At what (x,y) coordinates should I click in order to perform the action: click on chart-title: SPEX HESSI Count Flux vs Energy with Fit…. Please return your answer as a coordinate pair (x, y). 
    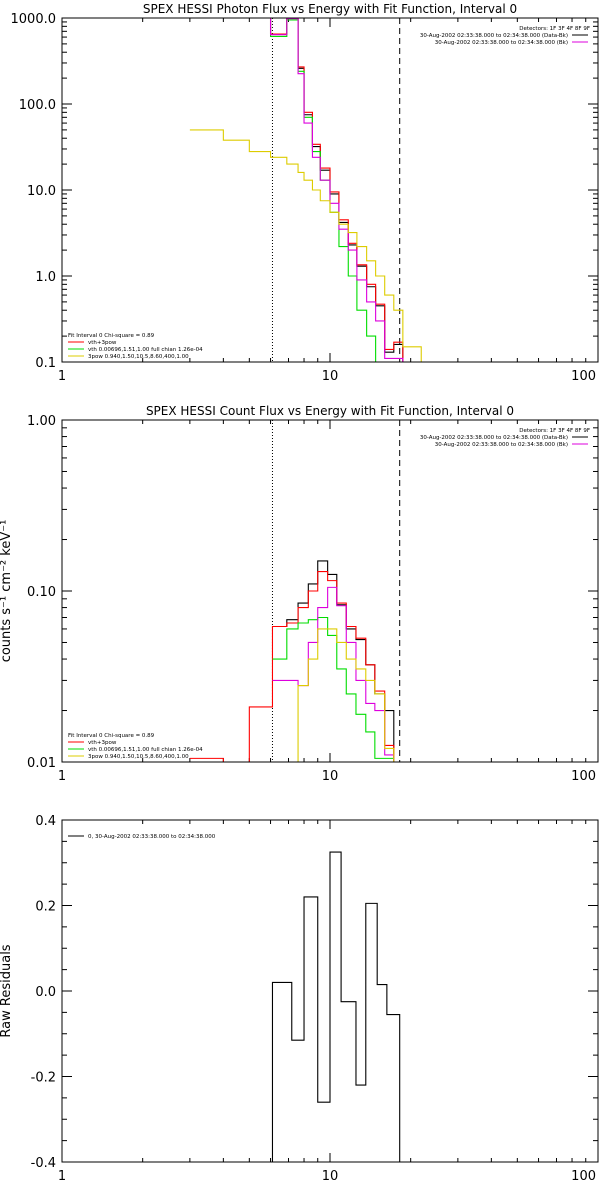
    Looking at the image, I should click on (330, 411).